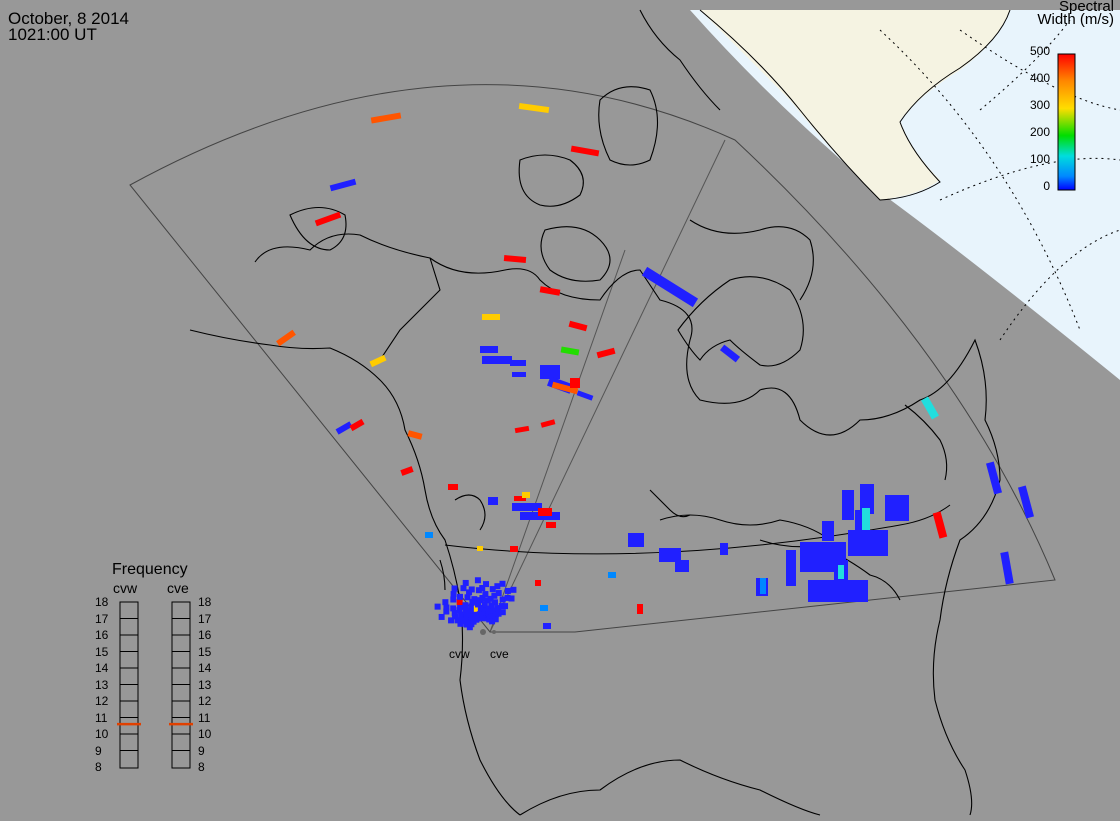  I want to click on frequency-tick-right-18: 18, so click(205, 602).